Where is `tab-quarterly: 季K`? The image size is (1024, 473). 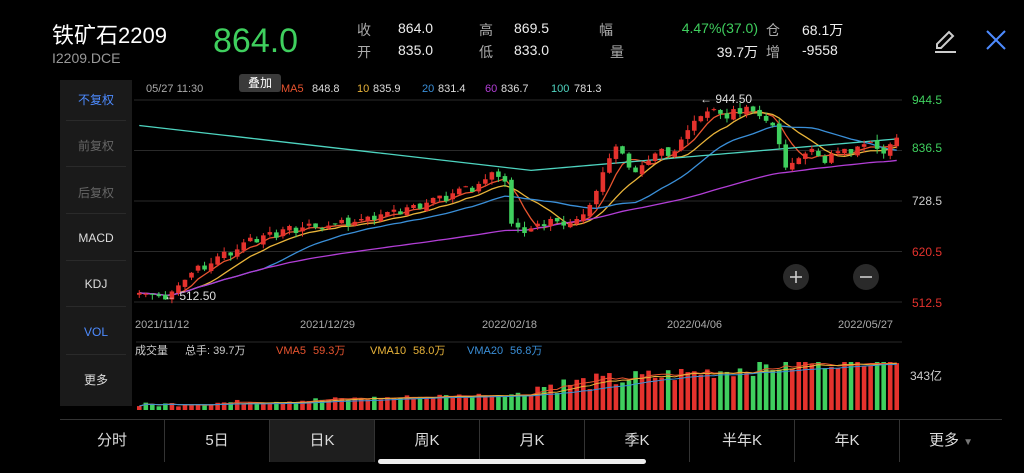
tab-quarterly: 季K is located at coordinates (637, 441).